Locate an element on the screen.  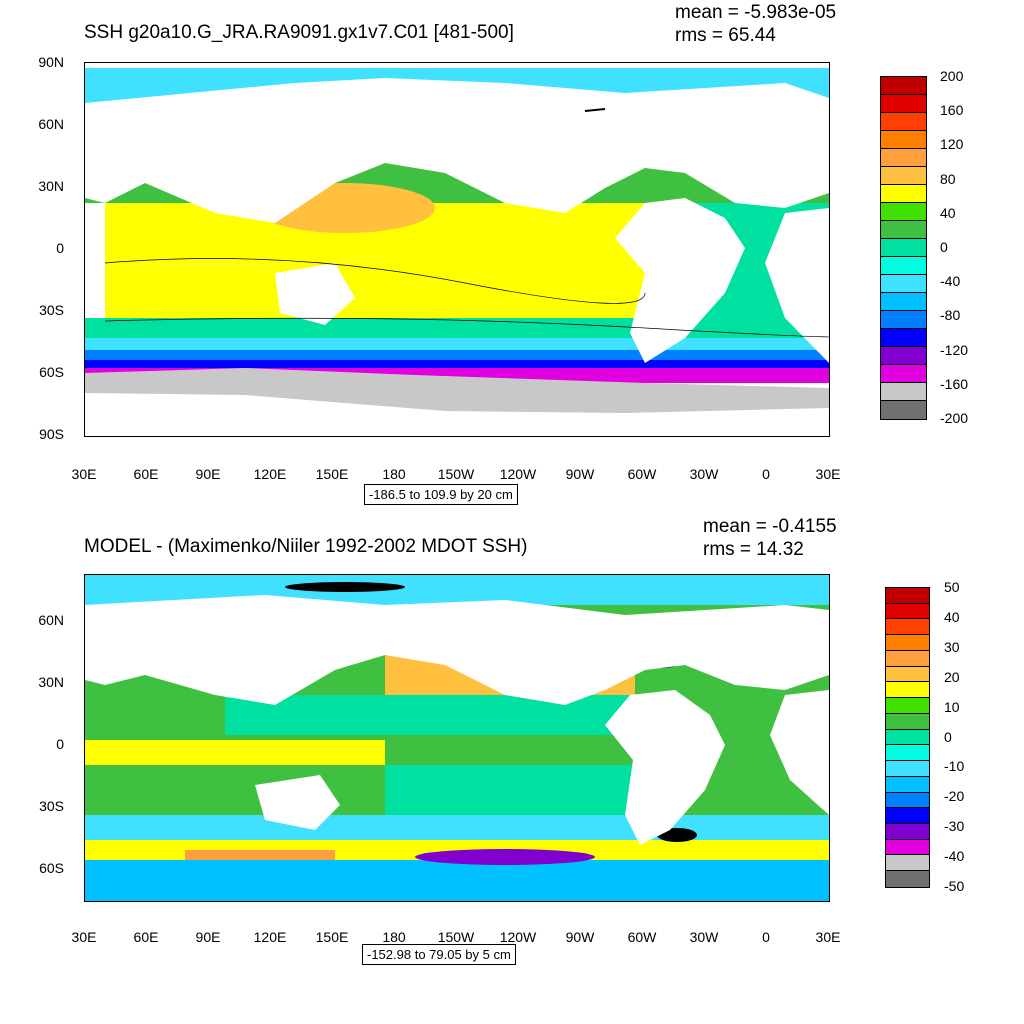
top-ytick-label: 60N is located at coordinates (51, 124).